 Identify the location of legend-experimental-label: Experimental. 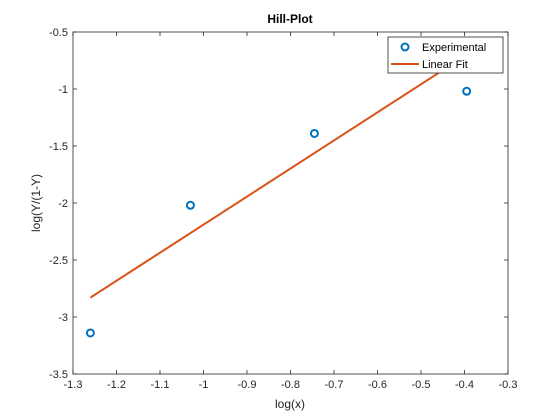
(454, 48).